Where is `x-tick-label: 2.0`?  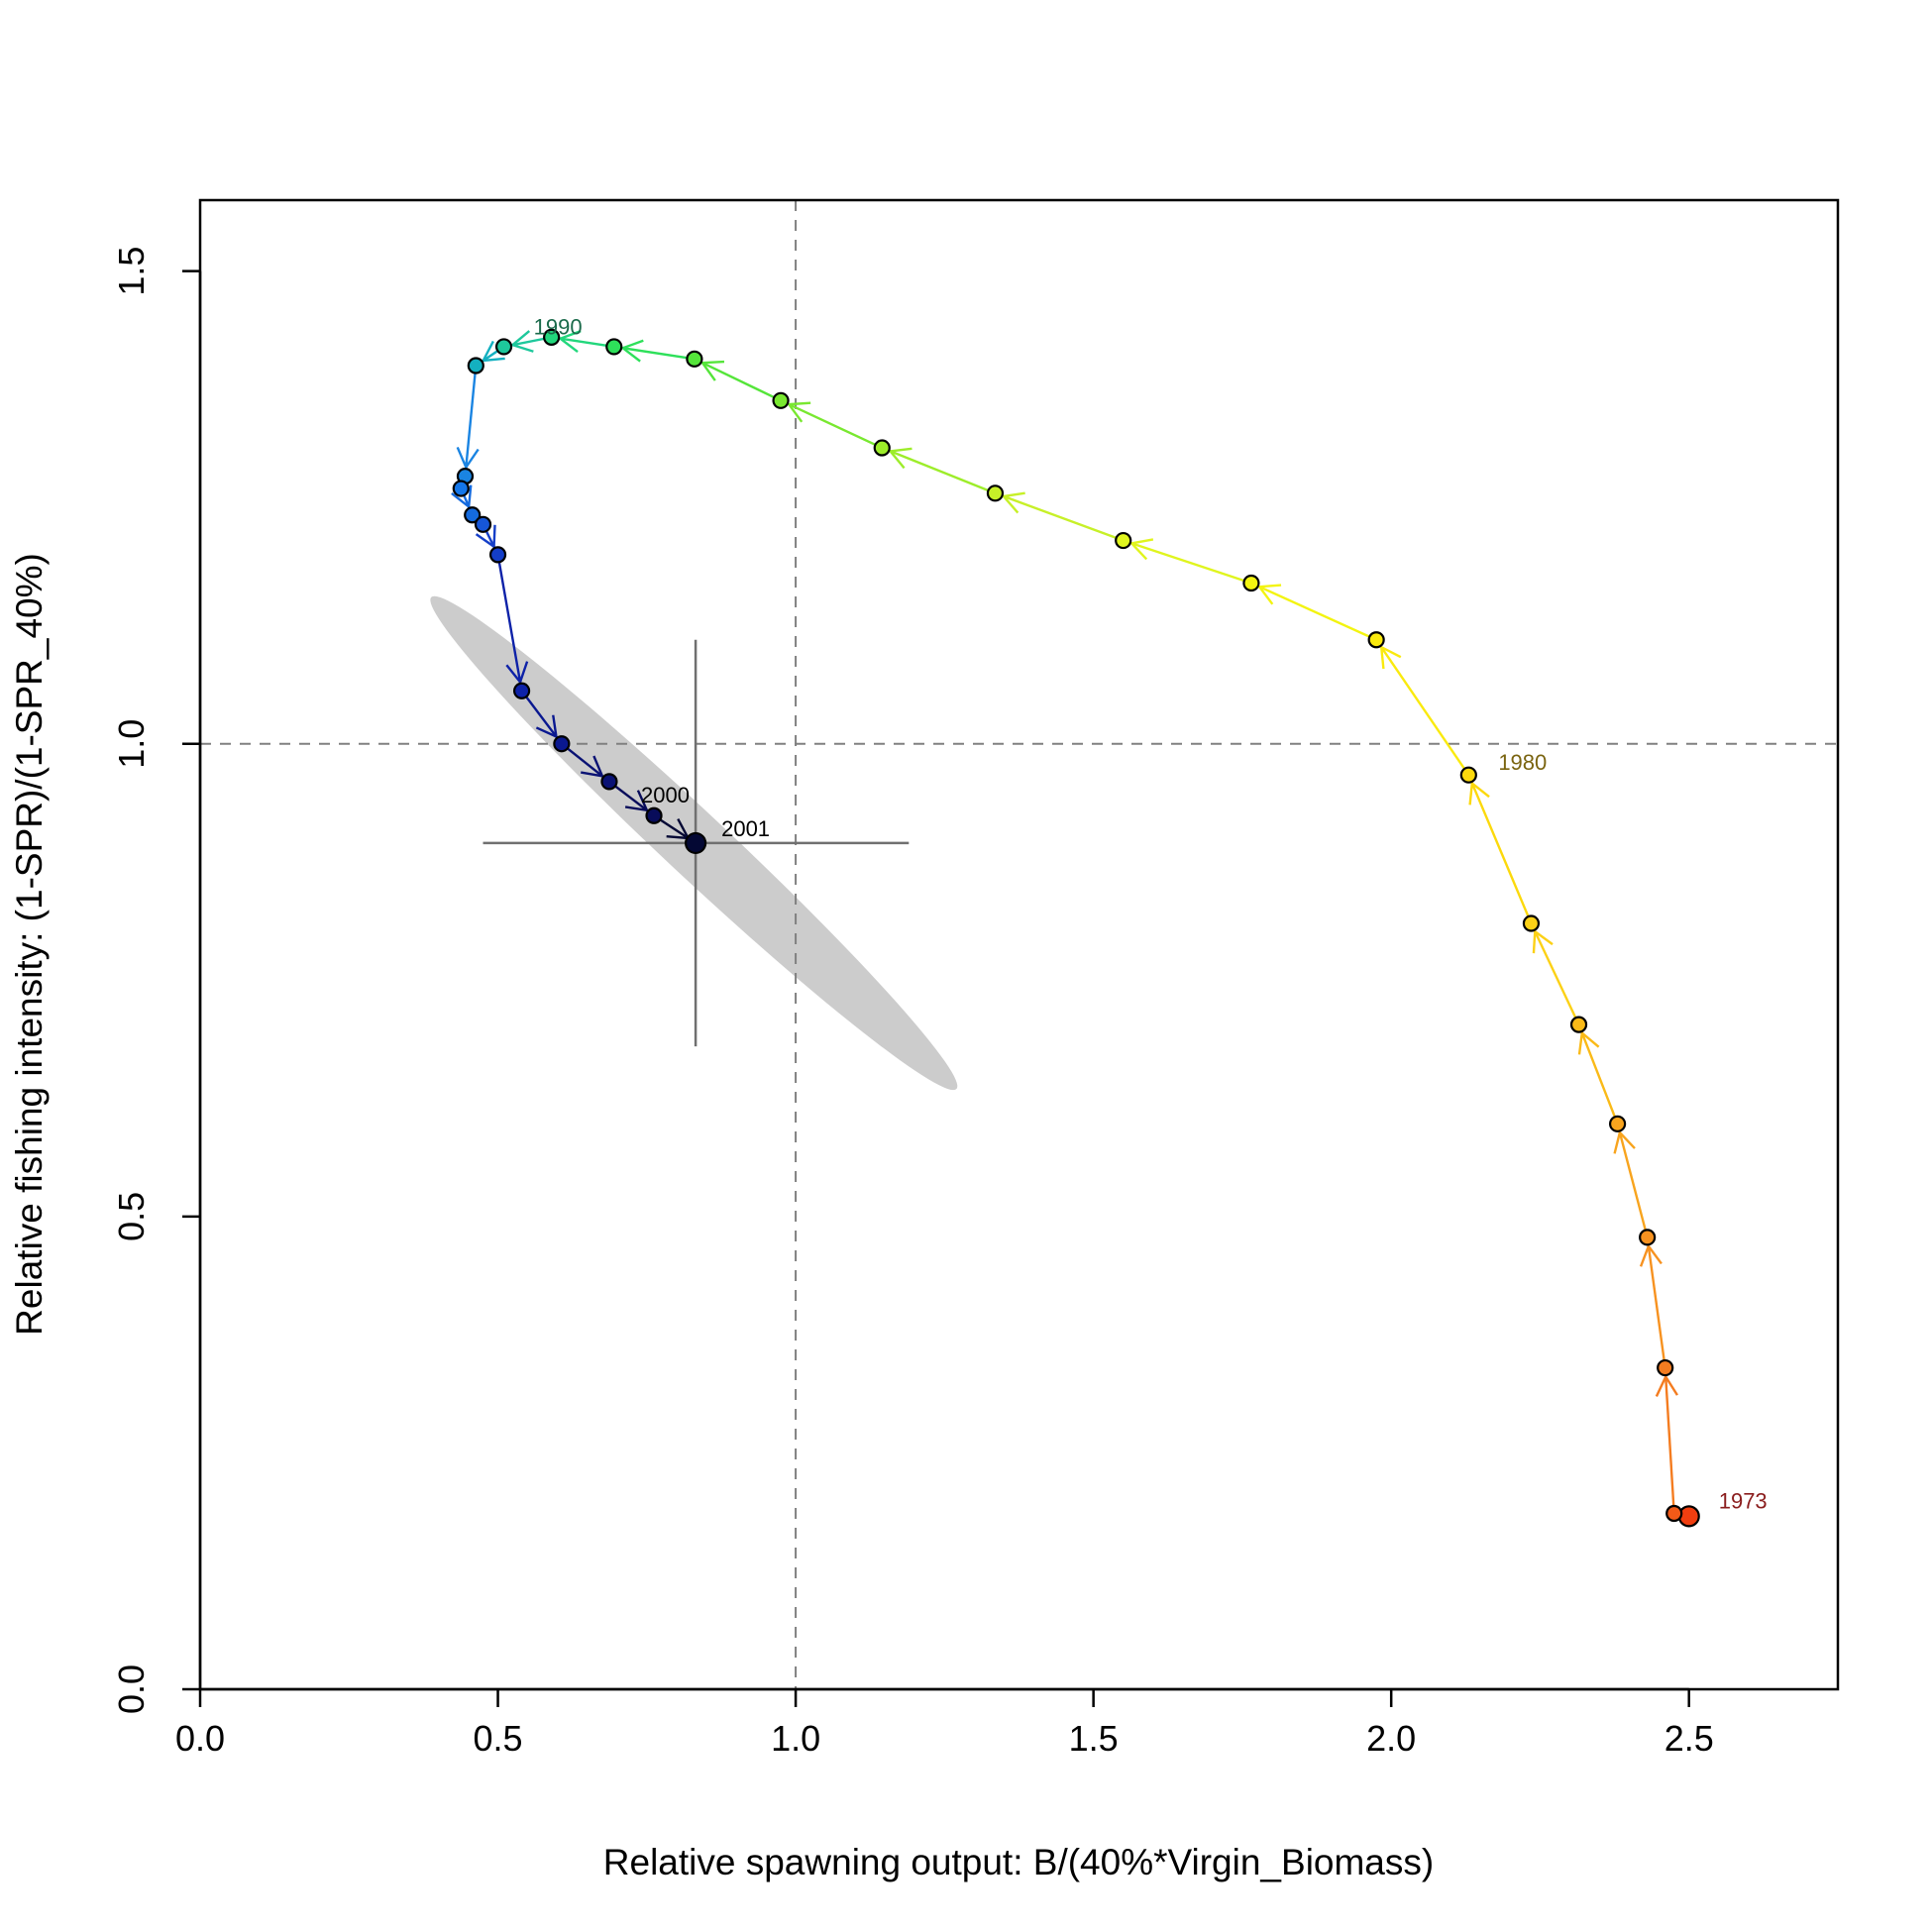
x-tick-label: 2.0 is located at coordinates (1391, 1739).